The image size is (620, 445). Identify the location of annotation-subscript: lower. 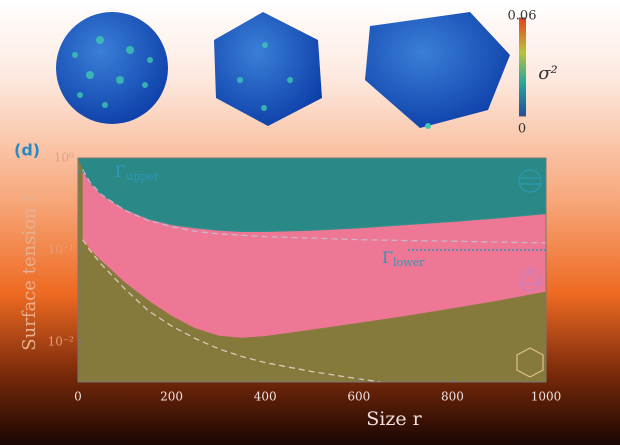
(409, 262).